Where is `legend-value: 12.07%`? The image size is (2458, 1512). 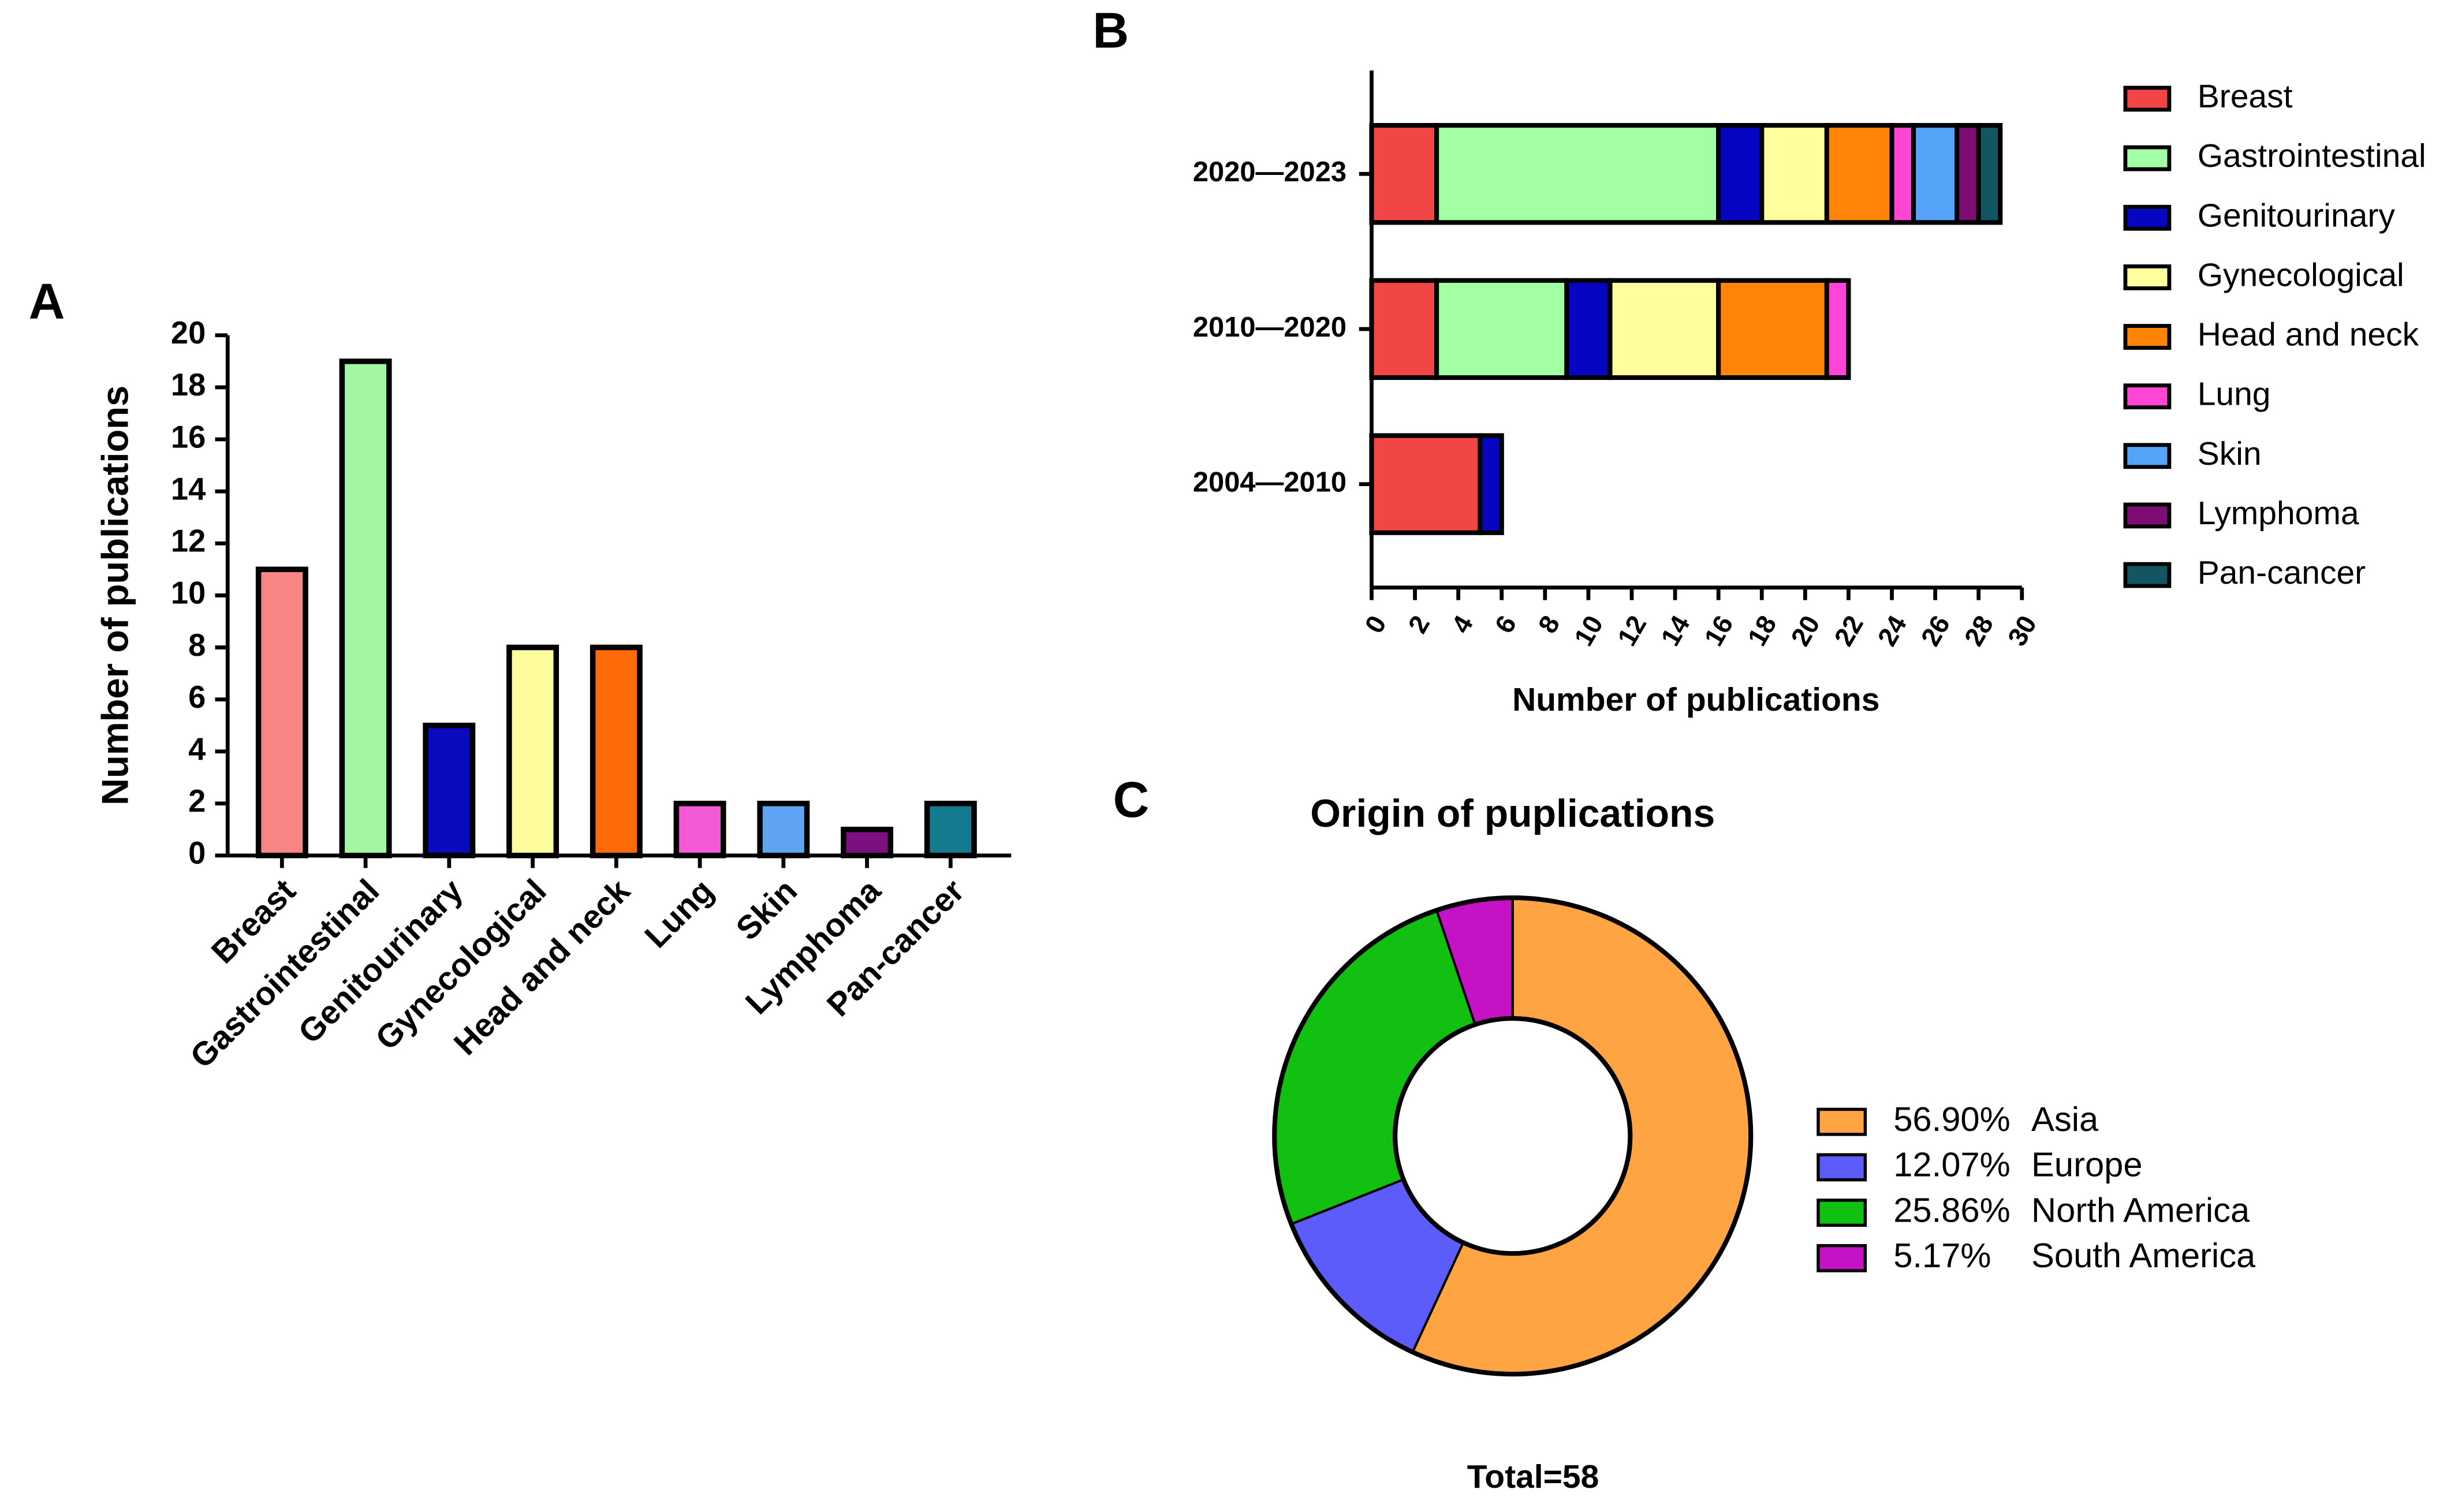
legend-value: 12.07% is located at coordinates (1951, 1164).